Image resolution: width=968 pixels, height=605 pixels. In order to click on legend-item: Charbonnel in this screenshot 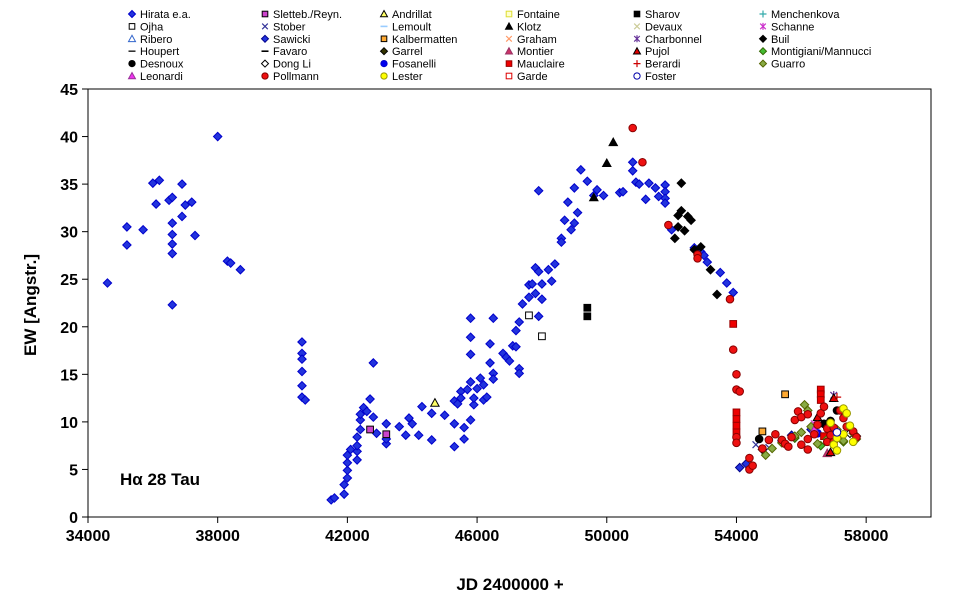, I will do `click(667, 40)`.